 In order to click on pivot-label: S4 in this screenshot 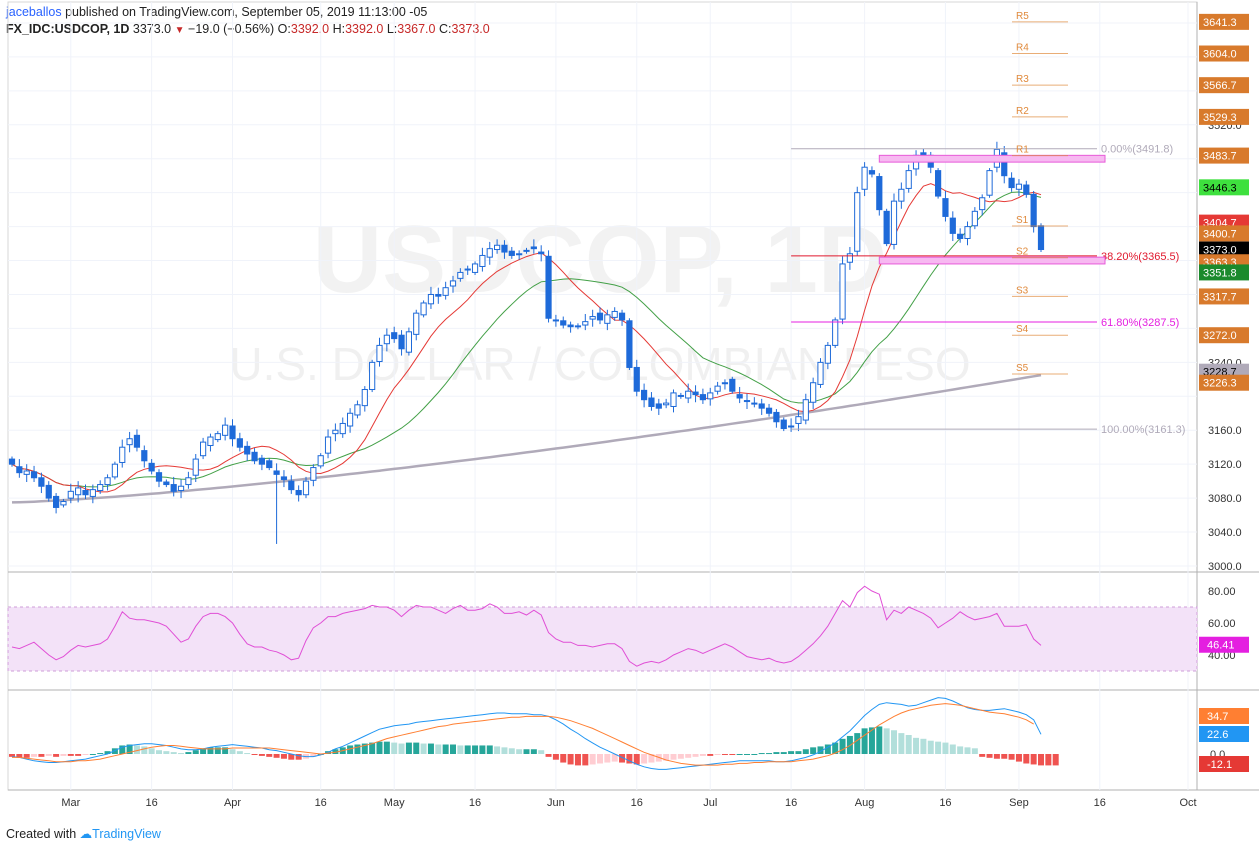, I will do `click(1022, 329)`.